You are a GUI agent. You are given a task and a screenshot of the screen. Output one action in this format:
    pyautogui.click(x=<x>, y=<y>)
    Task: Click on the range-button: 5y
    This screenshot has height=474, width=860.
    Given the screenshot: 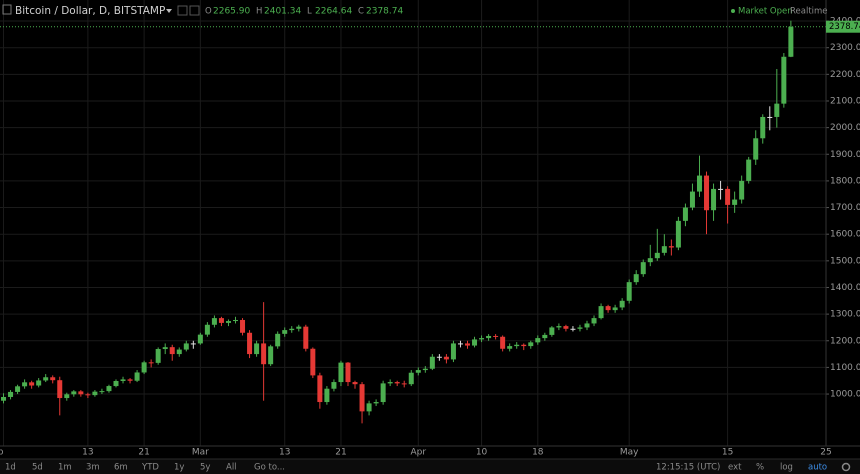 What is the action you would take?
    pyautogui.click(x=205, y=468)
    